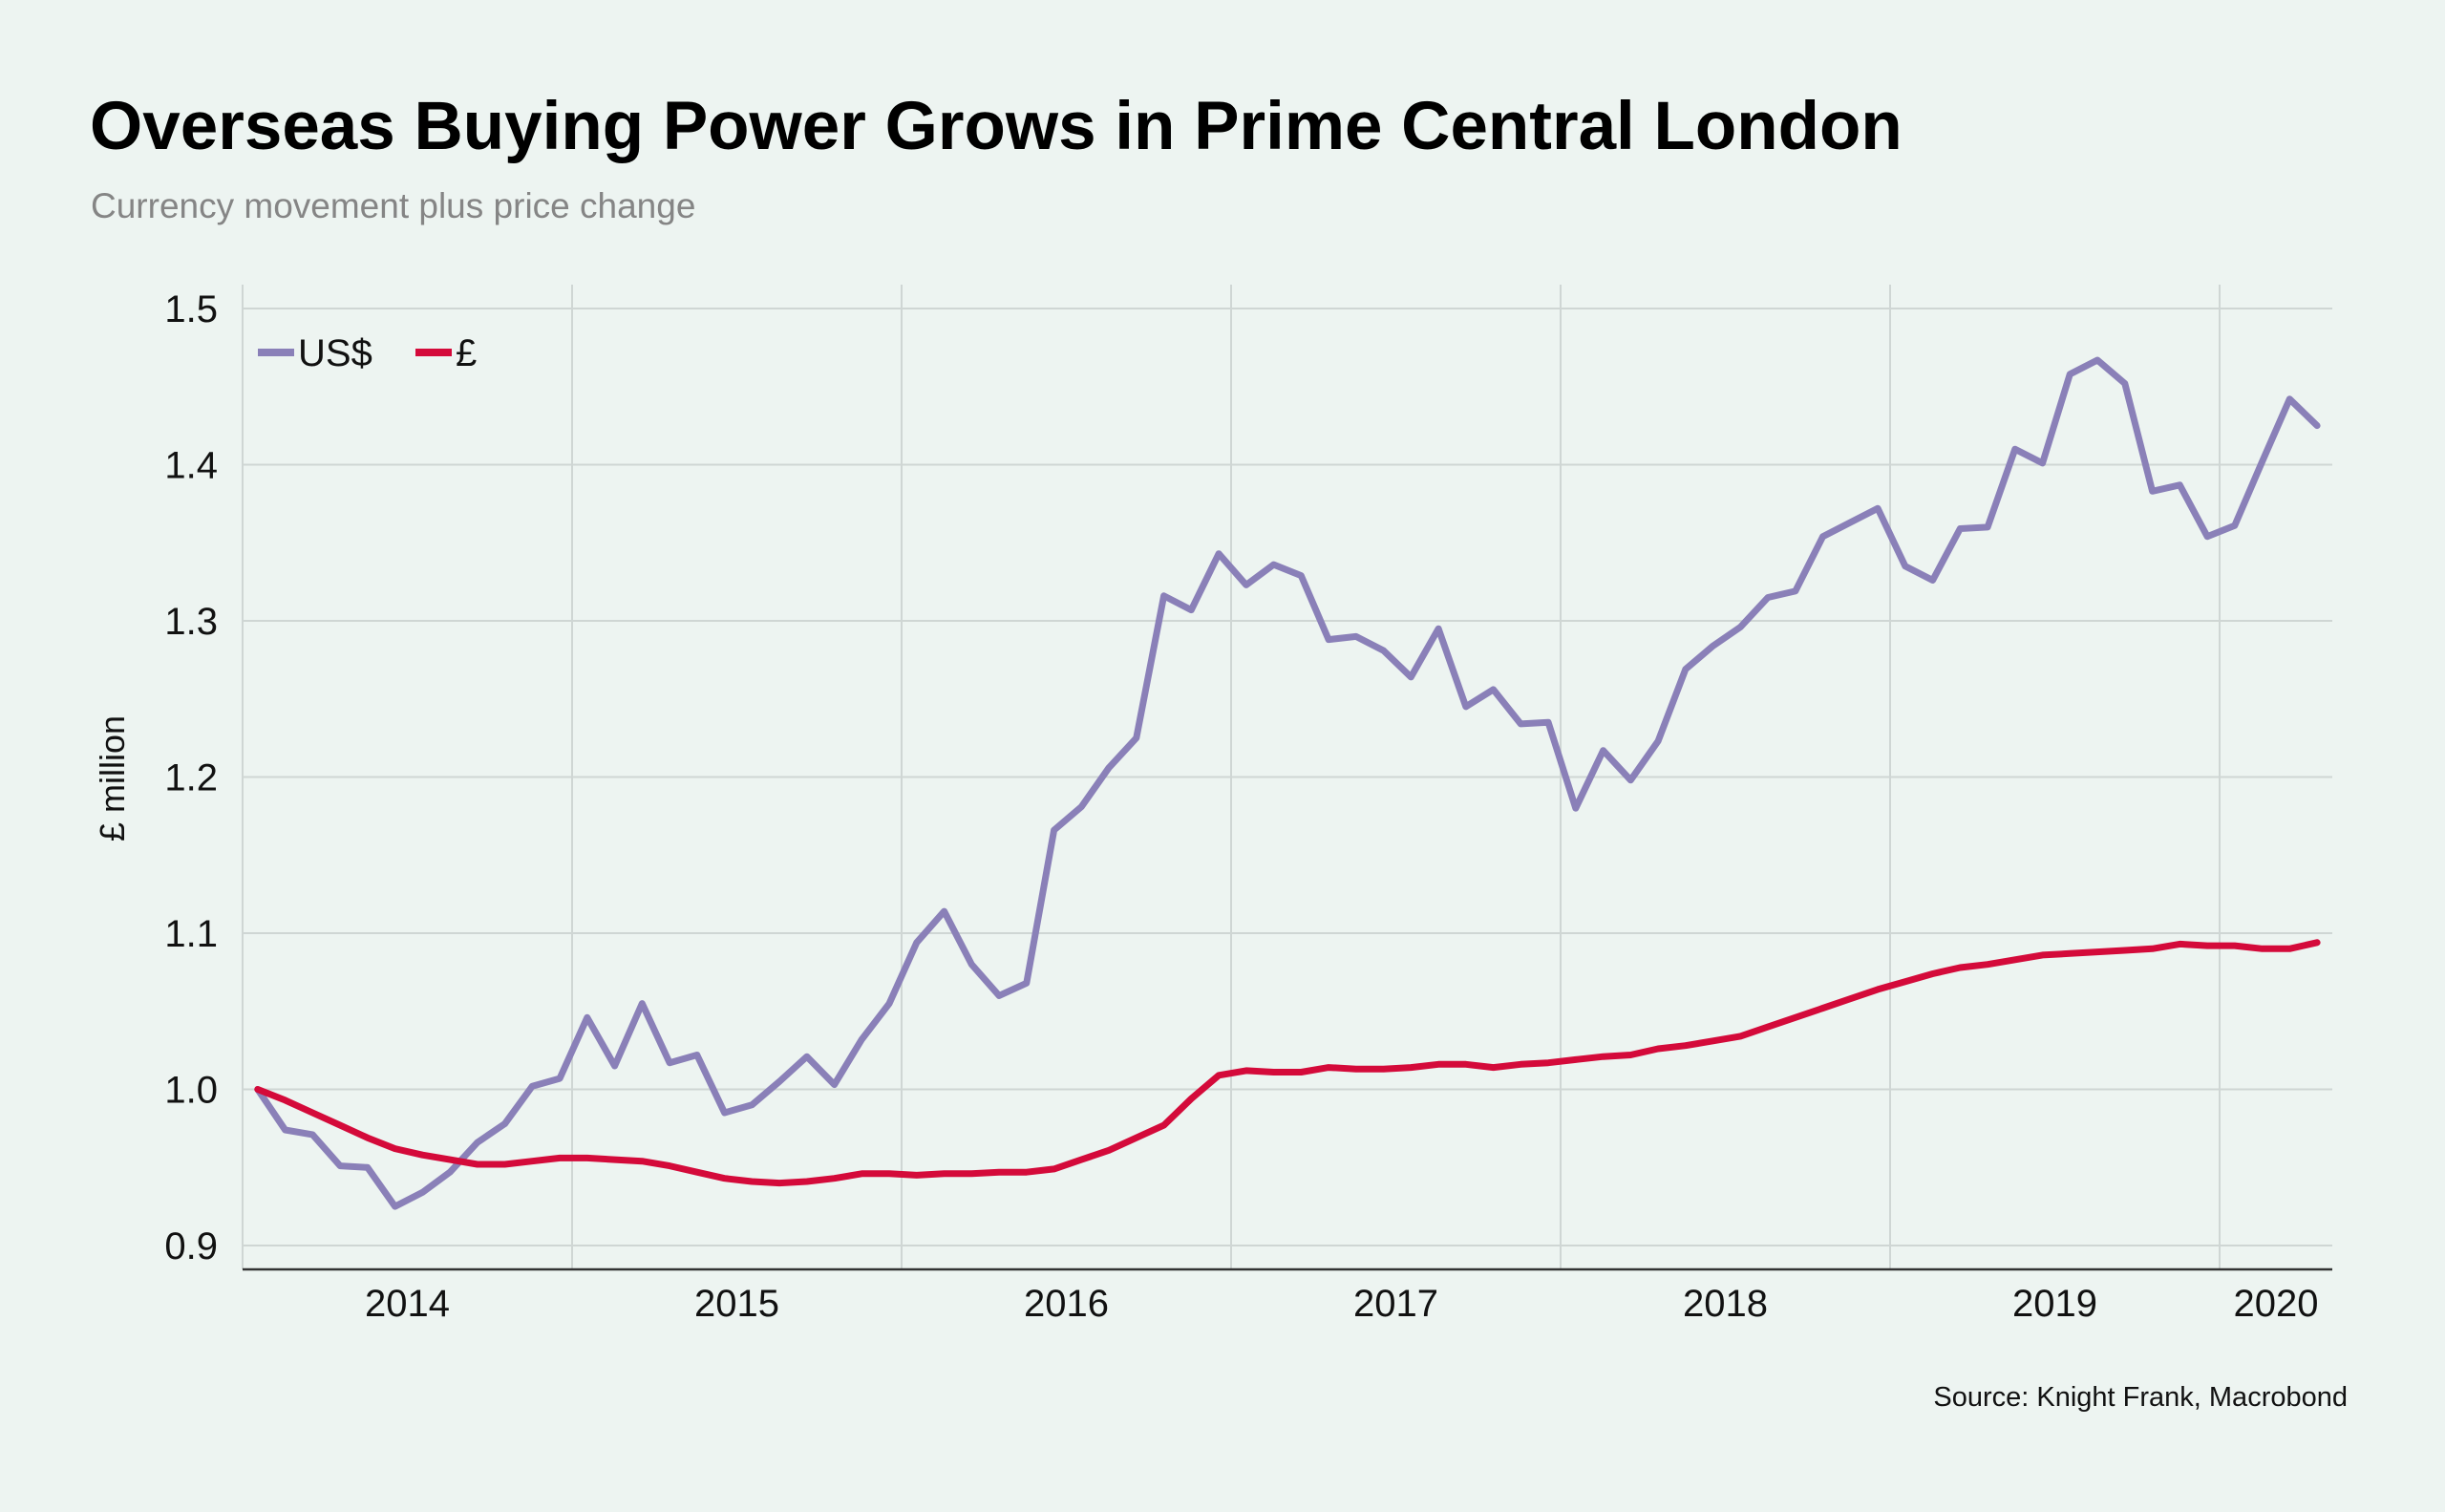  Describe the element at coordinates (2141, 1397) in the screenshot. I see `source-note: Source: Knight Frank, Macrobond` at that location.